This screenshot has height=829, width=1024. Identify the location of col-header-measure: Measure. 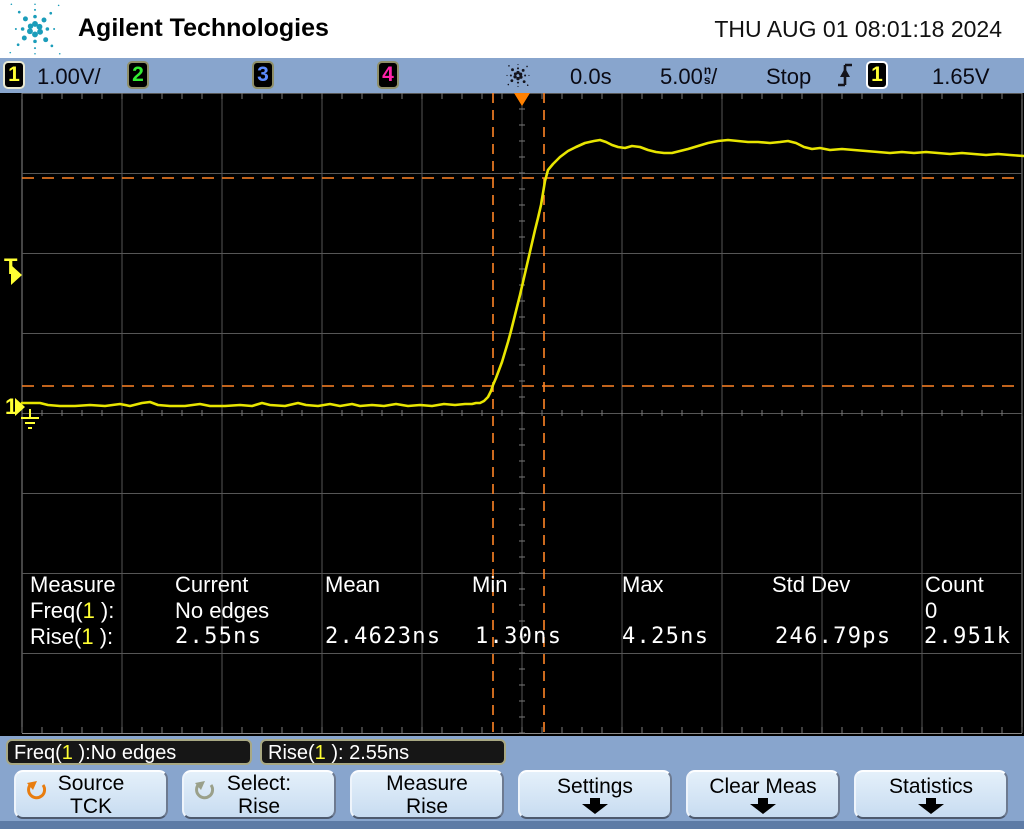
(73, 584).